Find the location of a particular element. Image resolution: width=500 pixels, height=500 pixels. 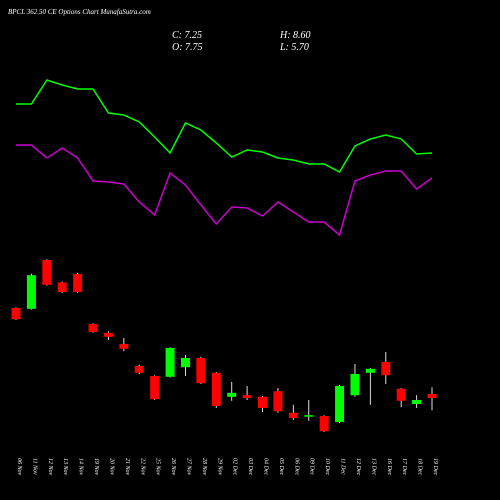

low-stat: L: 5.70 is located at coordinates (294, 47).